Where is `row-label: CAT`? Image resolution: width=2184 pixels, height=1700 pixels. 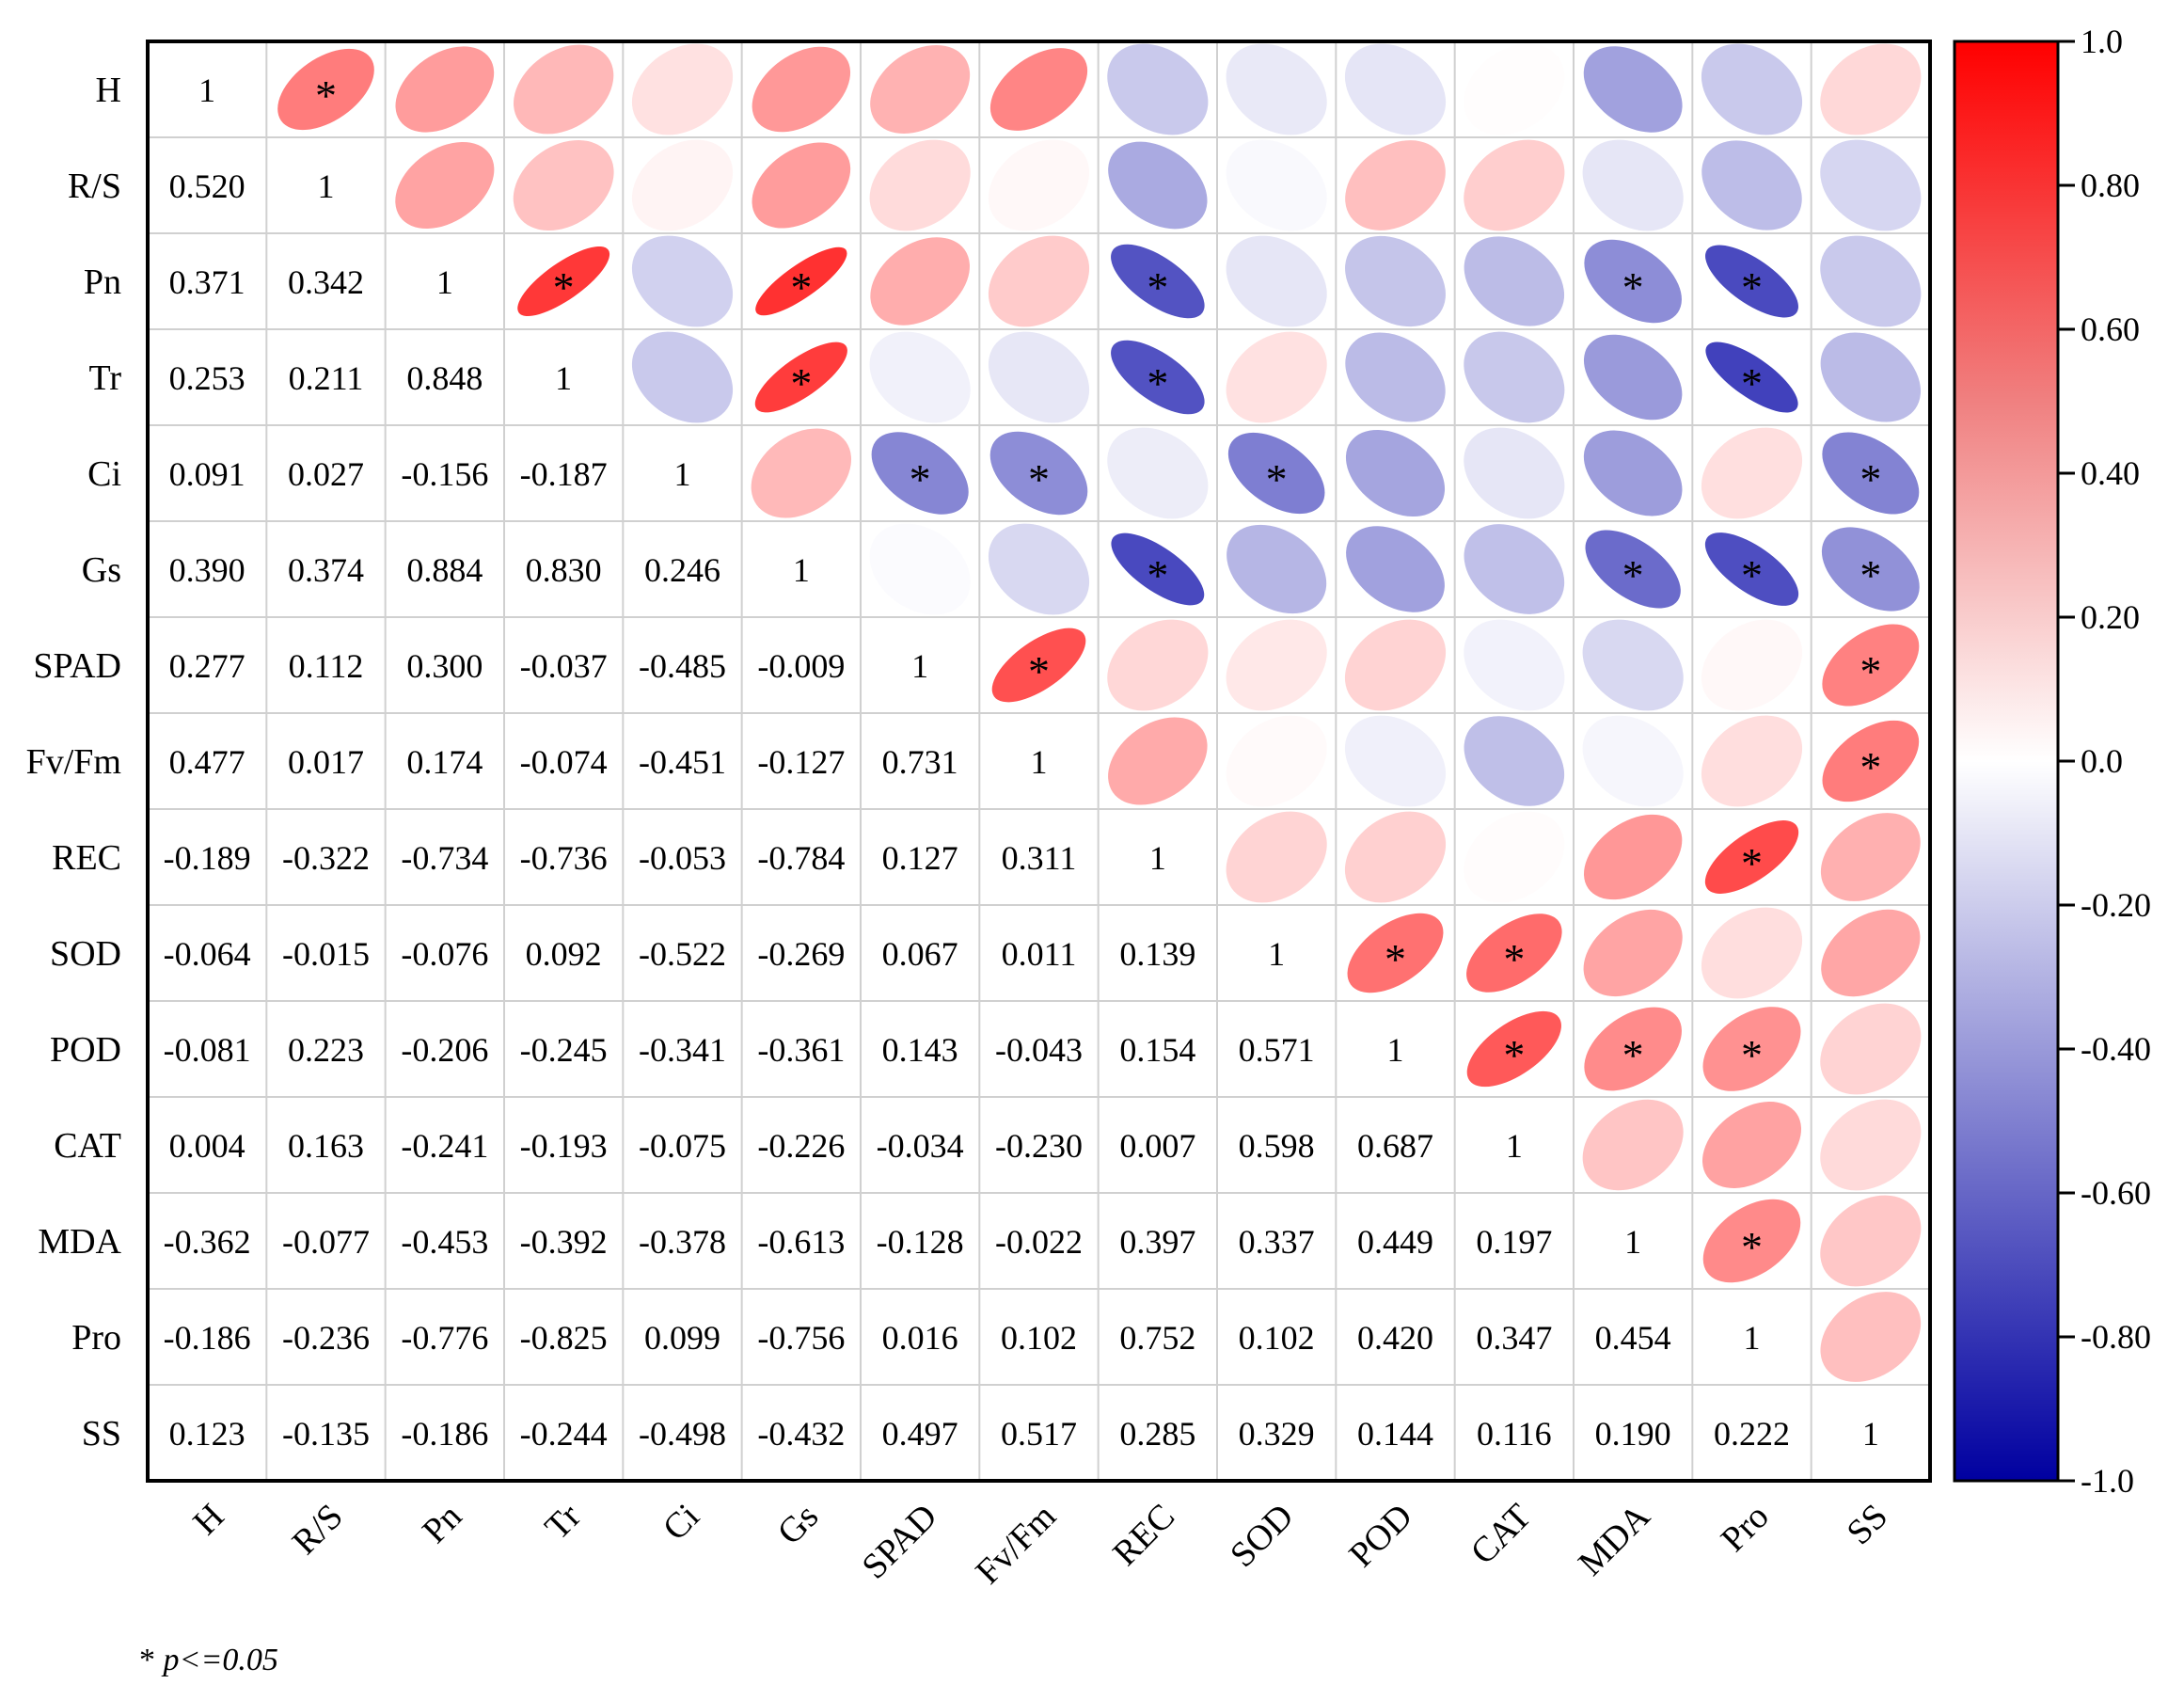
row-label: CAT is located at coordinates (87, 1146).